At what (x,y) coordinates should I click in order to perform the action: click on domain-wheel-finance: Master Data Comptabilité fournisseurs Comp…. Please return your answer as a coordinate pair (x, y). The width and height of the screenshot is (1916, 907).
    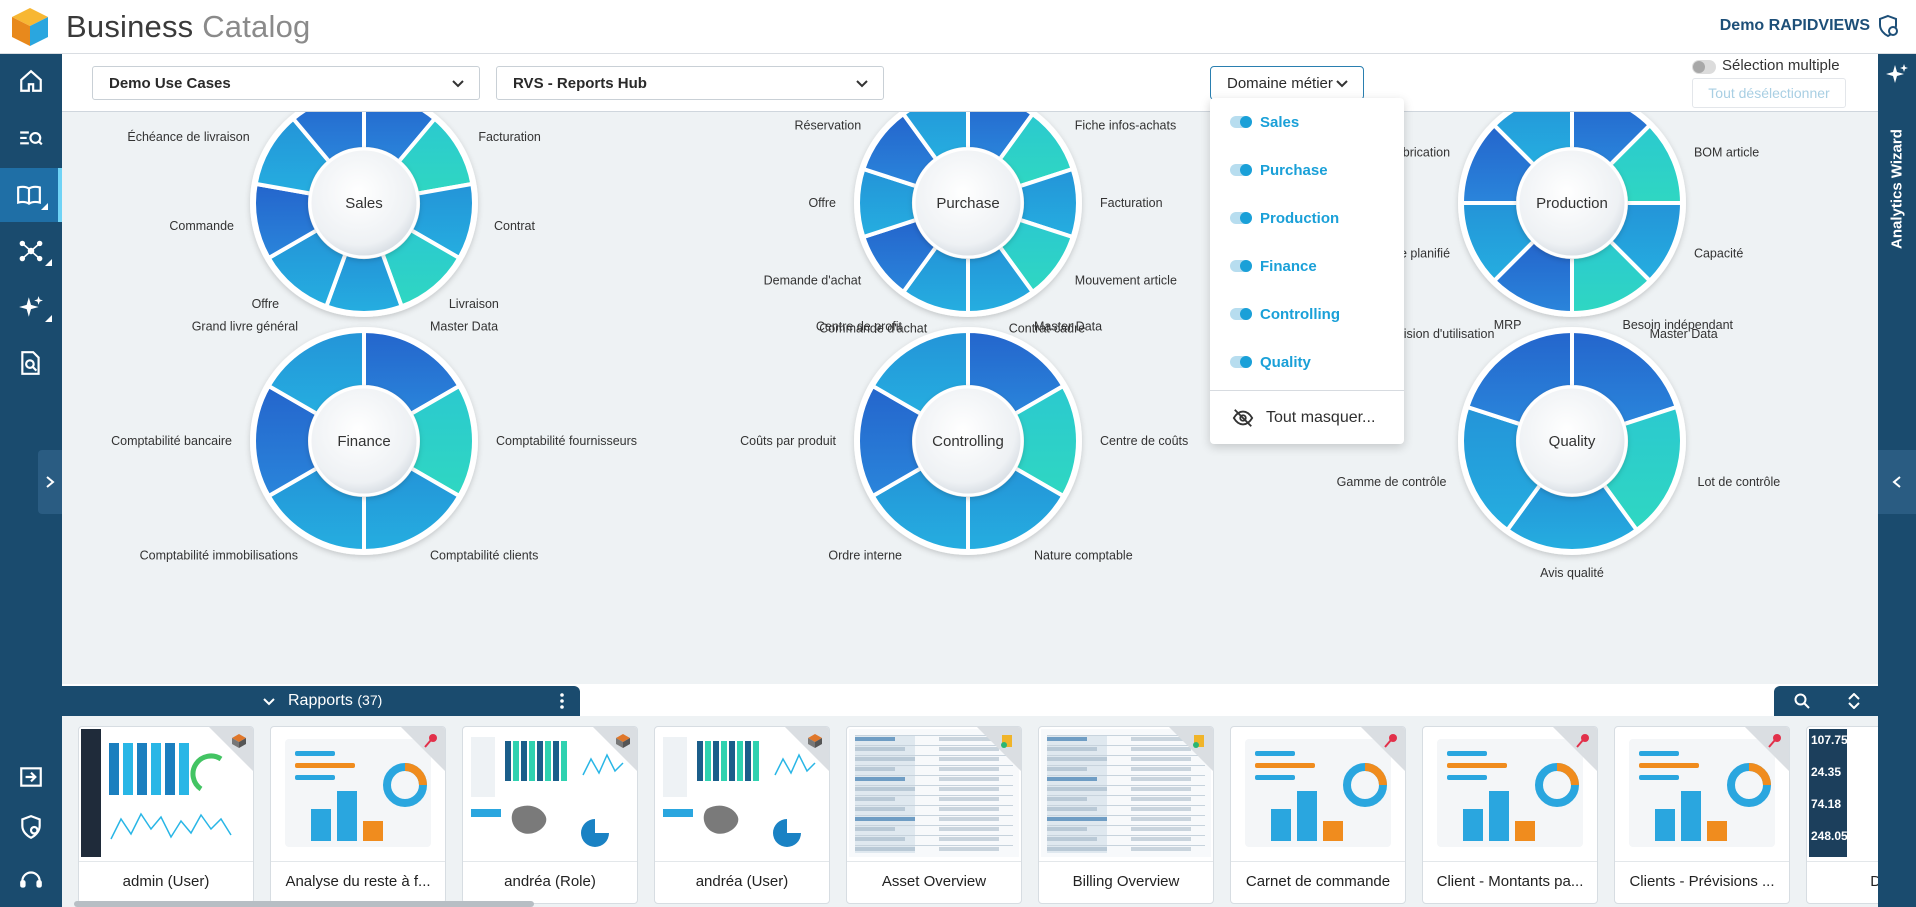
    Looking at the image, I should click on (374, 441).